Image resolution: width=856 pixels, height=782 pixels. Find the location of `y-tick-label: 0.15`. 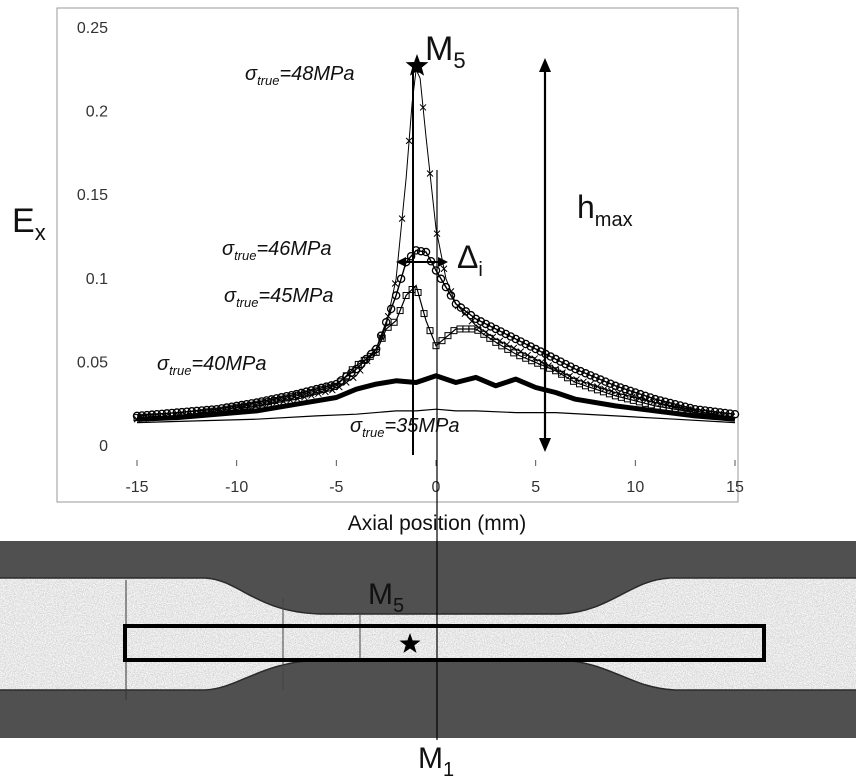

y-tick-label: 0.15 is located at coordinates (92, 195).